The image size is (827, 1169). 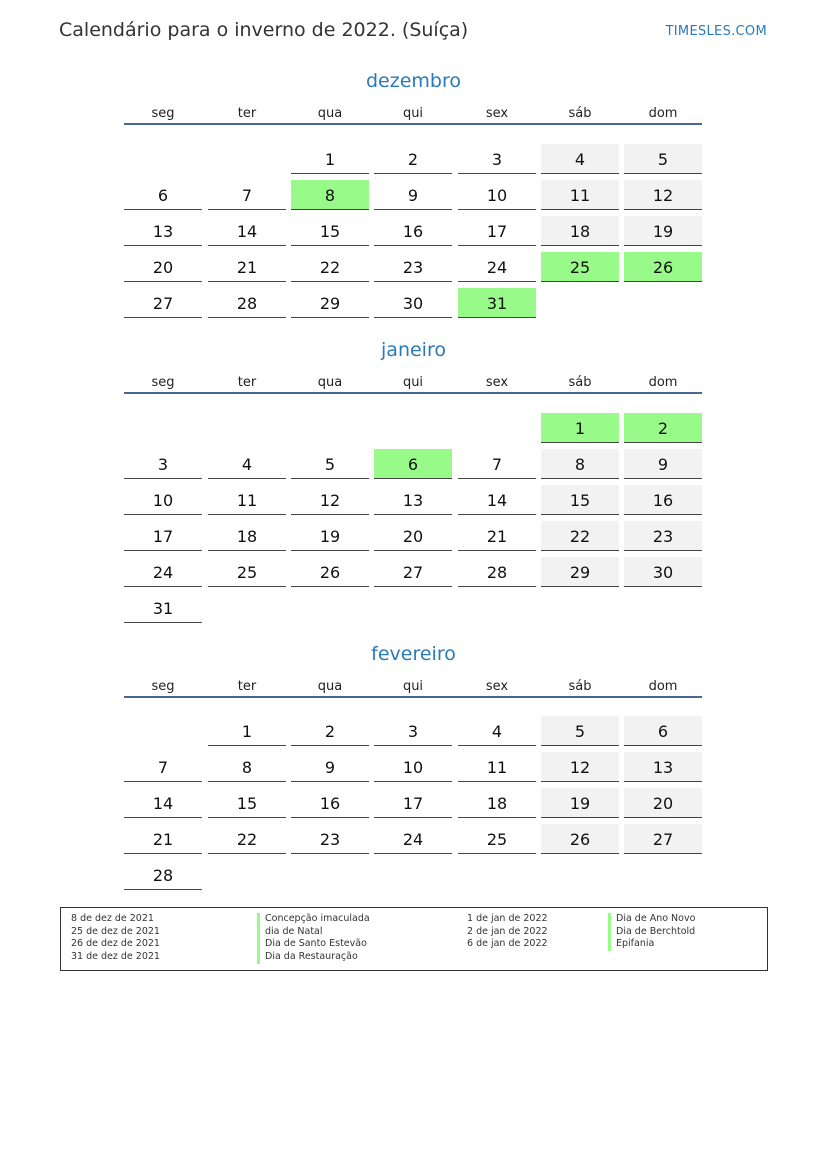 What do you see at coordinates (413, 686) in the screenshot?
I see `weekday-header: qui` at bounding box center [413, 686].